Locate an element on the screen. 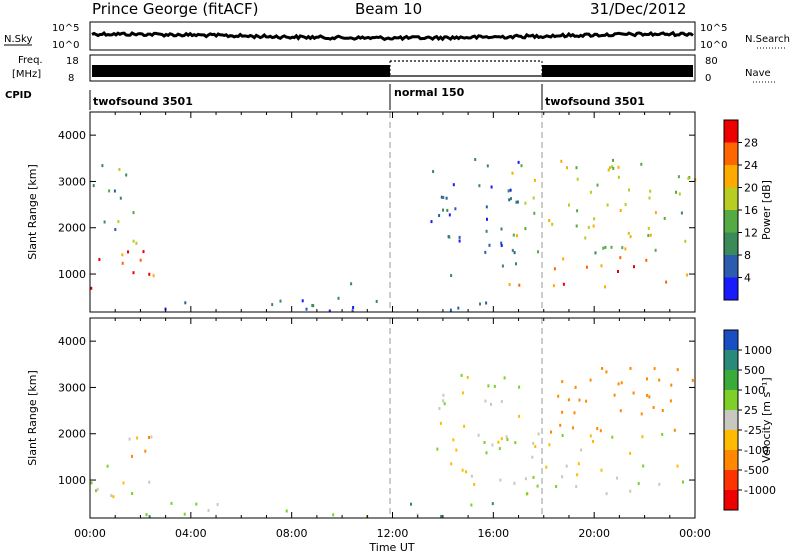 This screenshot has width=800, height=554. nsky-strip-frame is located at coordinates (392, 36).